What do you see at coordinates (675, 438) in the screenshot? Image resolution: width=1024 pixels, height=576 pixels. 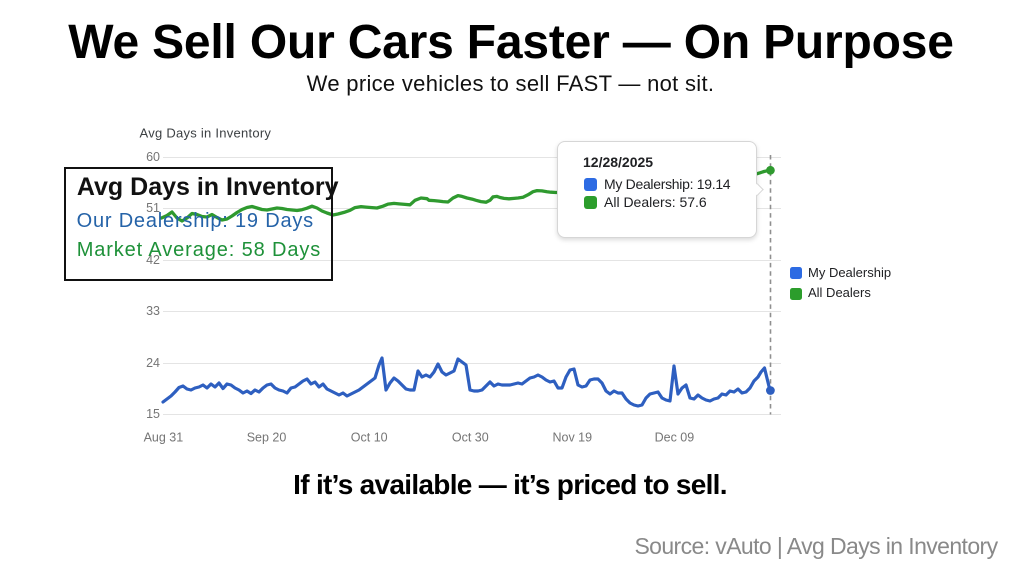 I see `svg-text: Dec 09` at bounding box center [675, 438].